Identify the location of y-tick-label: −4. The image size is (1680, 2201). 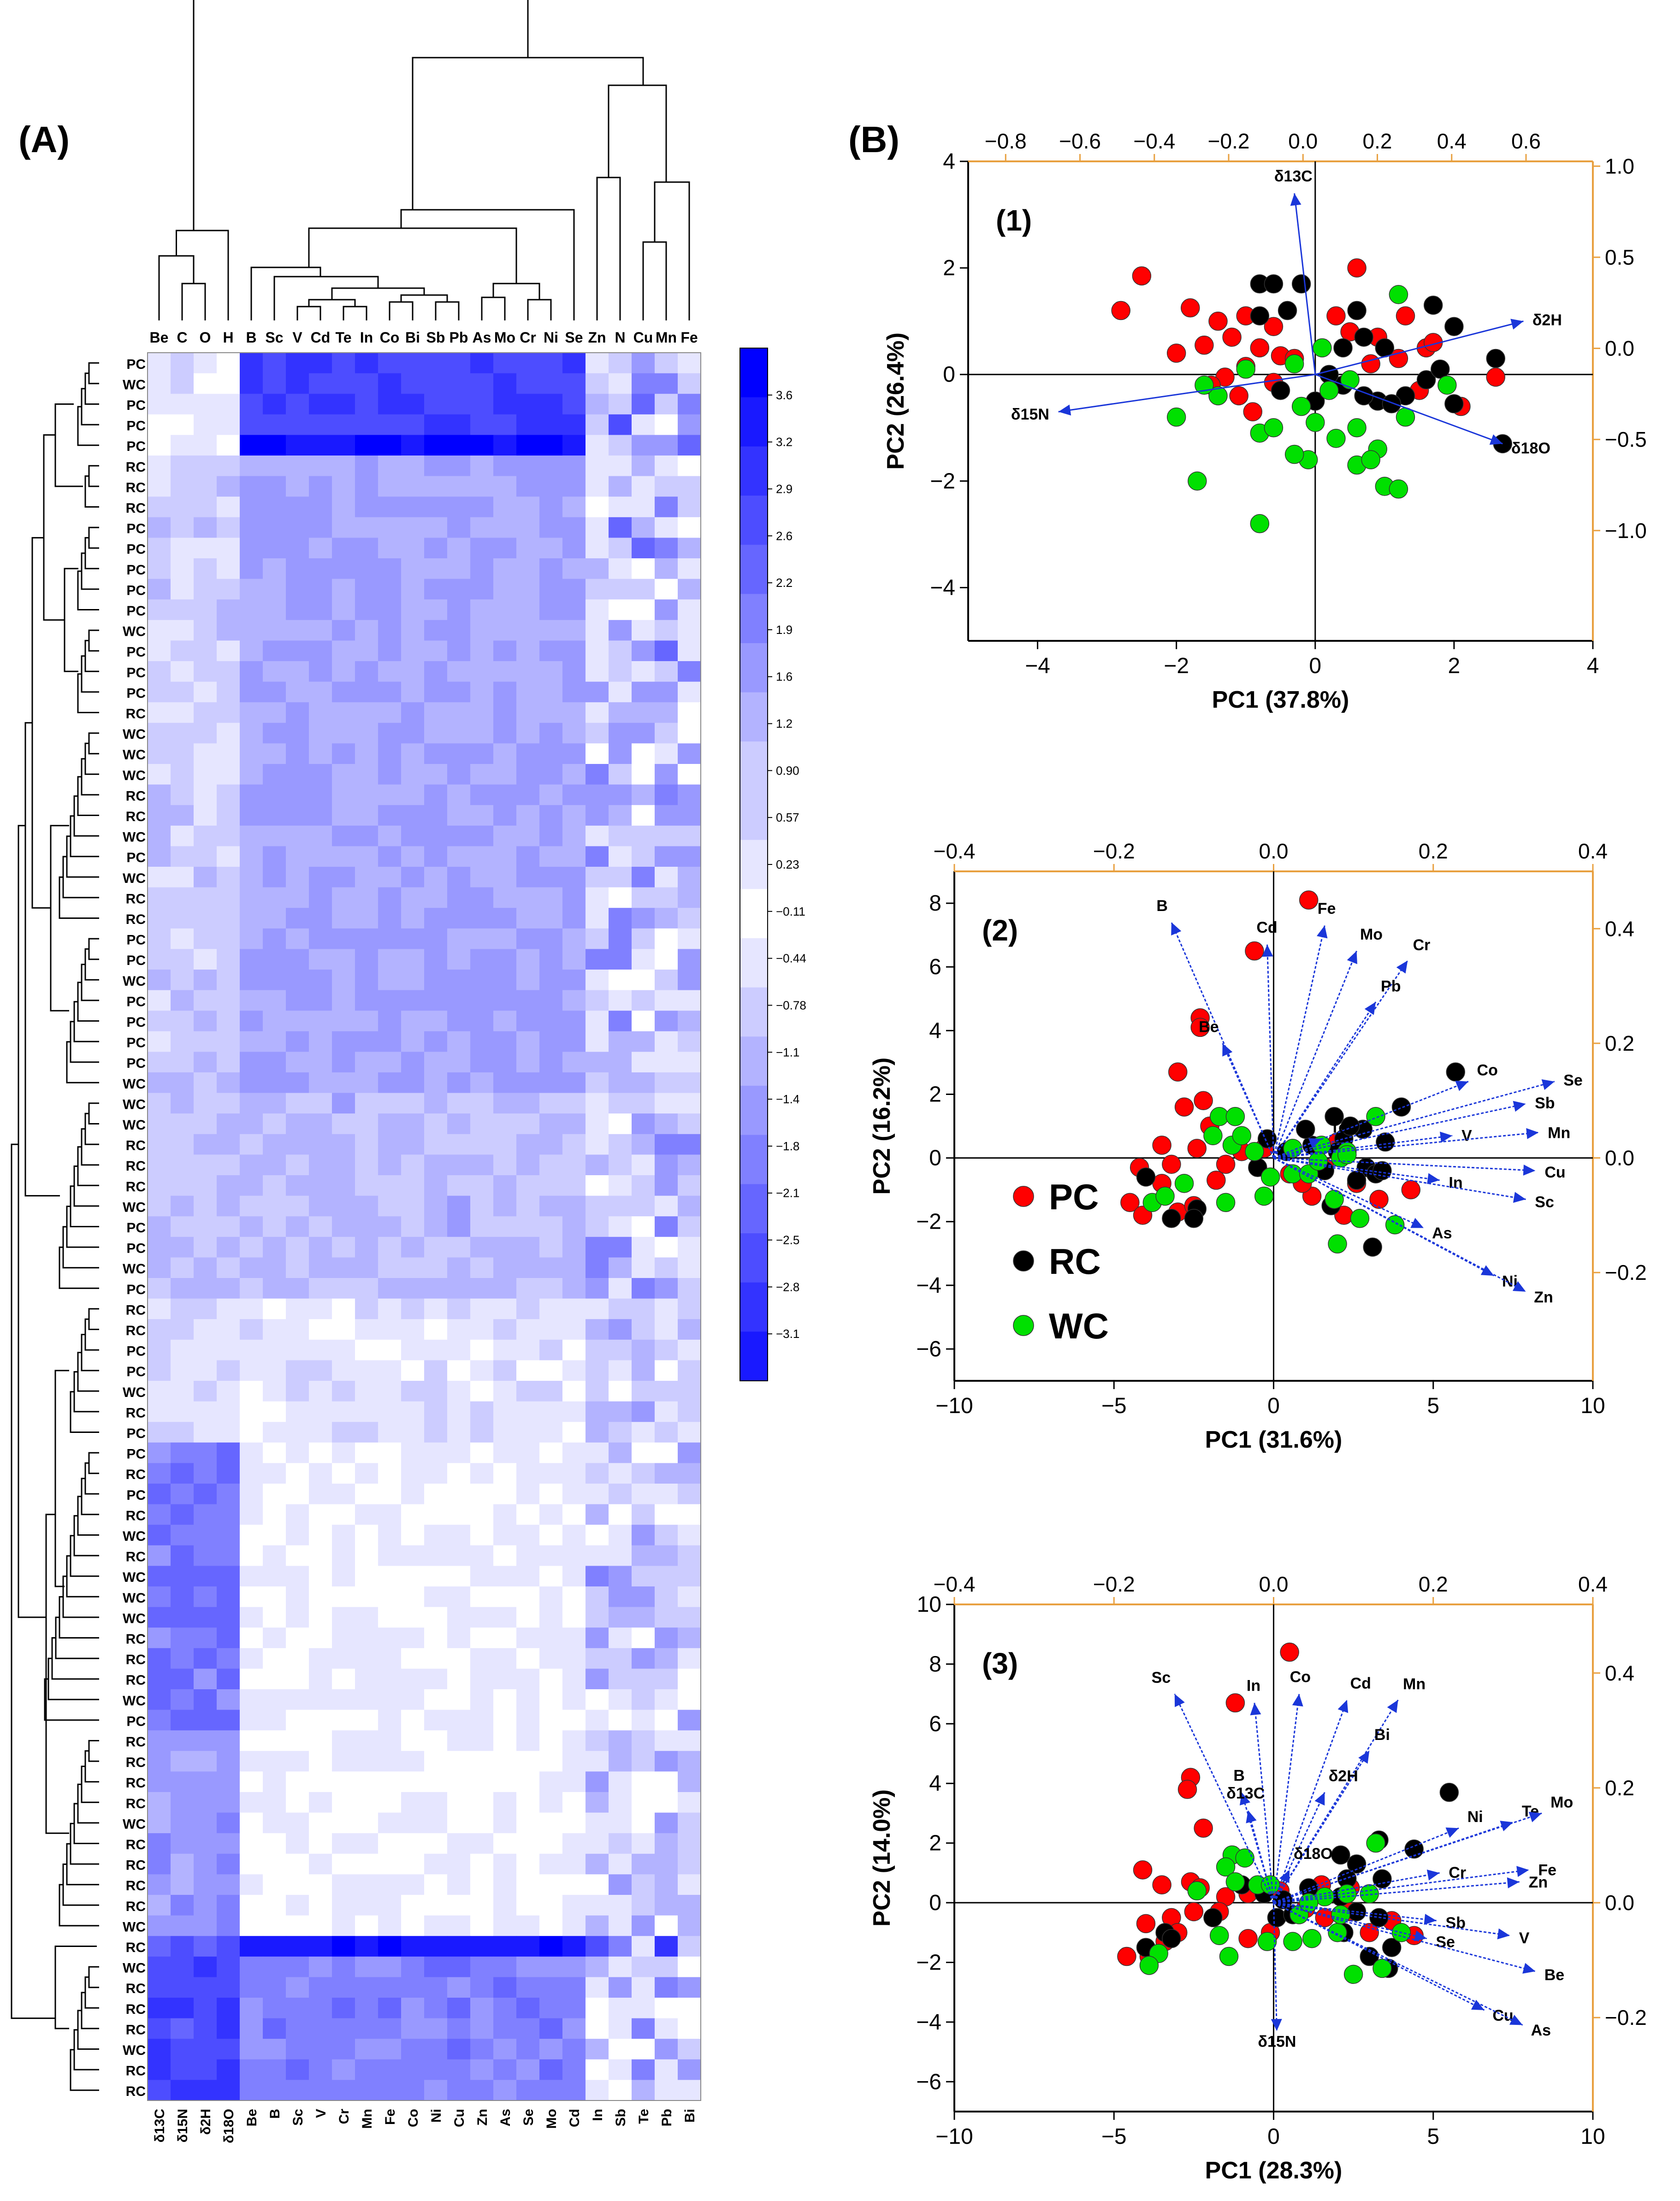
(928, 2023).